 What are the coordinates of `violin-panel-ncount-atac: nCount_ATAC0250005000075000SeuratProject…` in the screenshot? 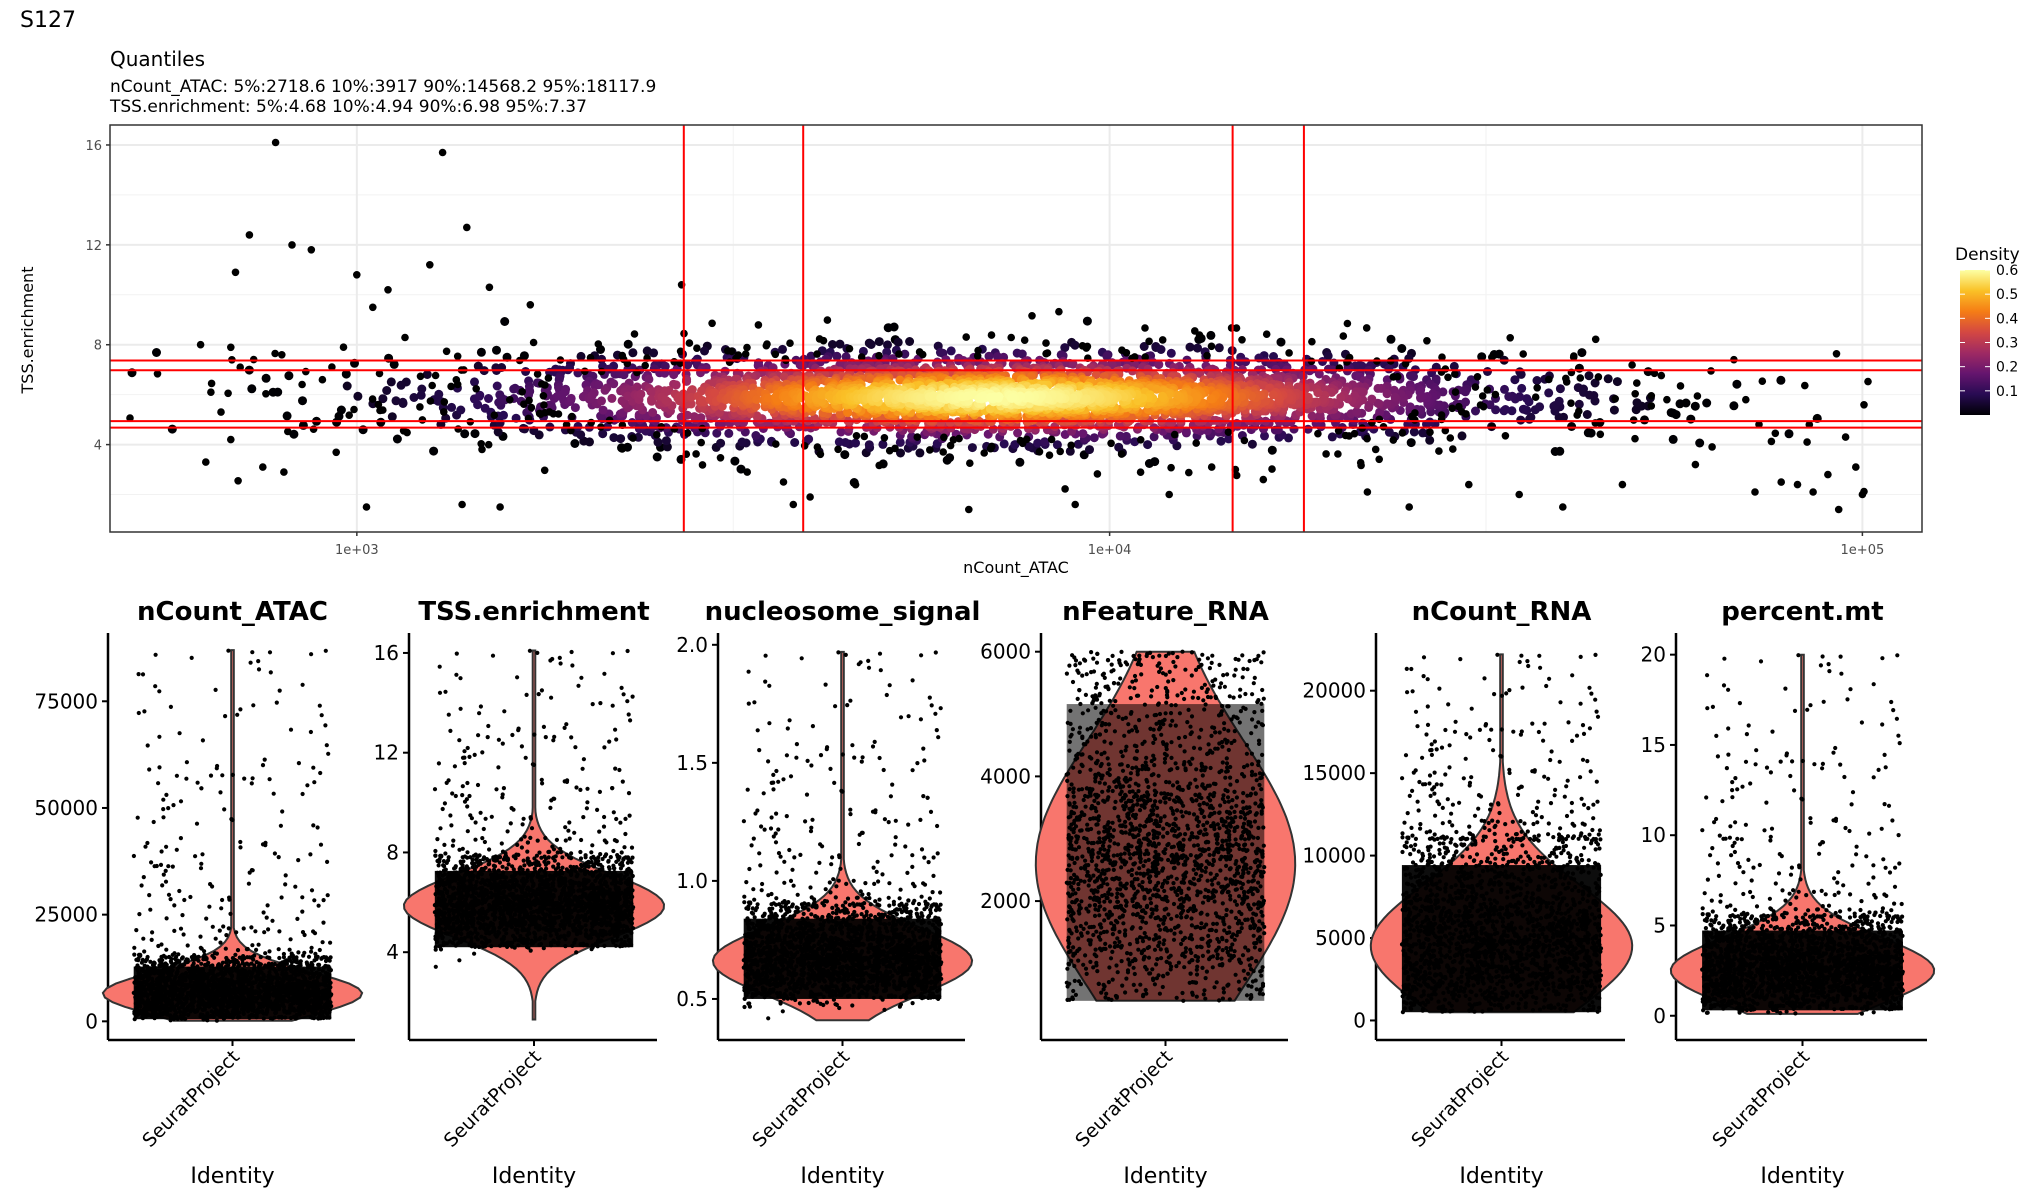 It's located at (199, 893).